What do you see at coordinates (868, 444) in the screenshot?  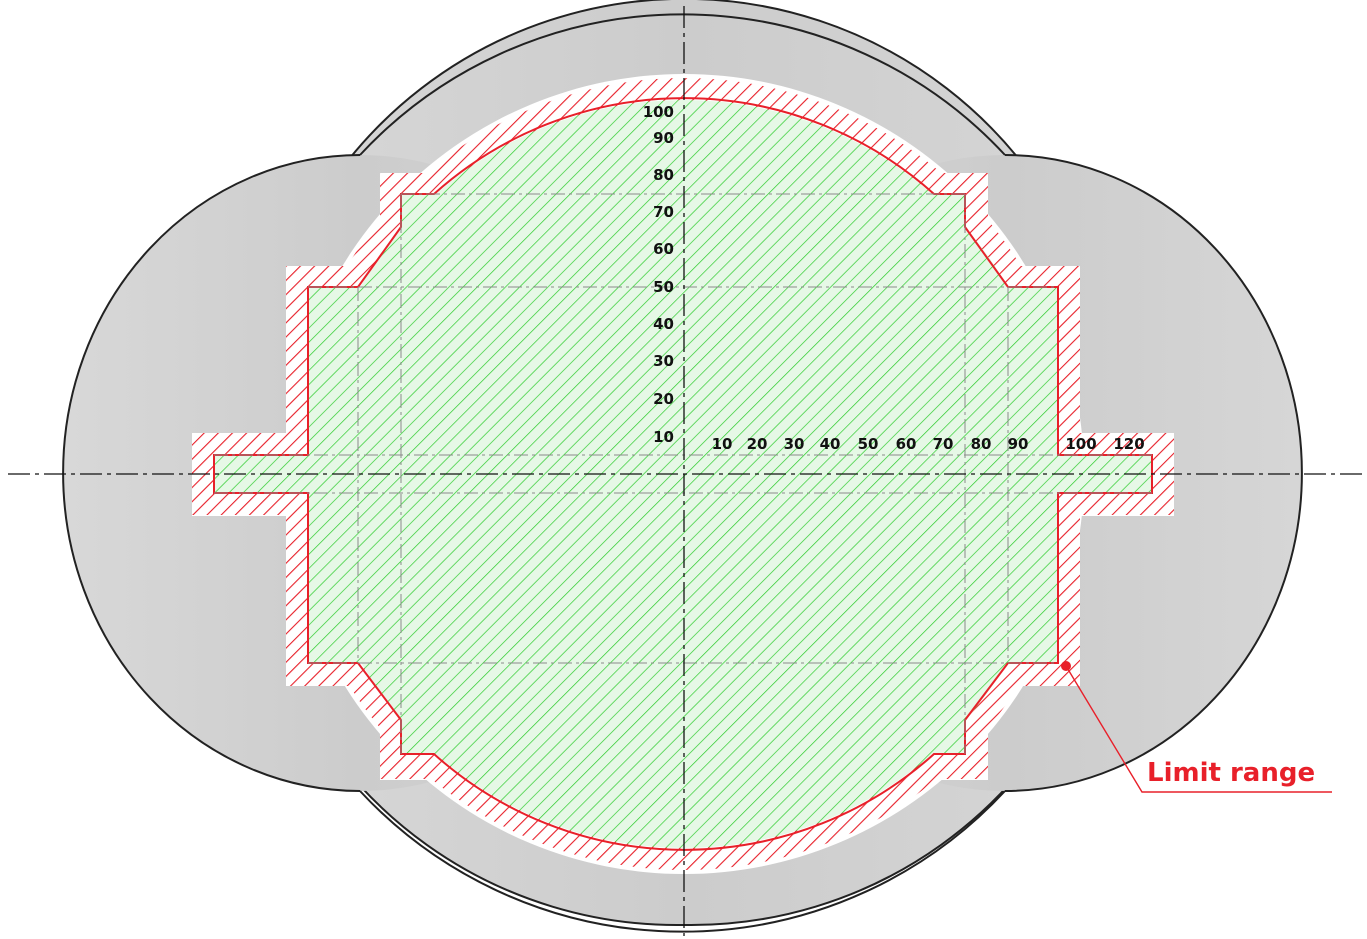 I see `x-tick-label: 50` at bounding box center [868, 444].